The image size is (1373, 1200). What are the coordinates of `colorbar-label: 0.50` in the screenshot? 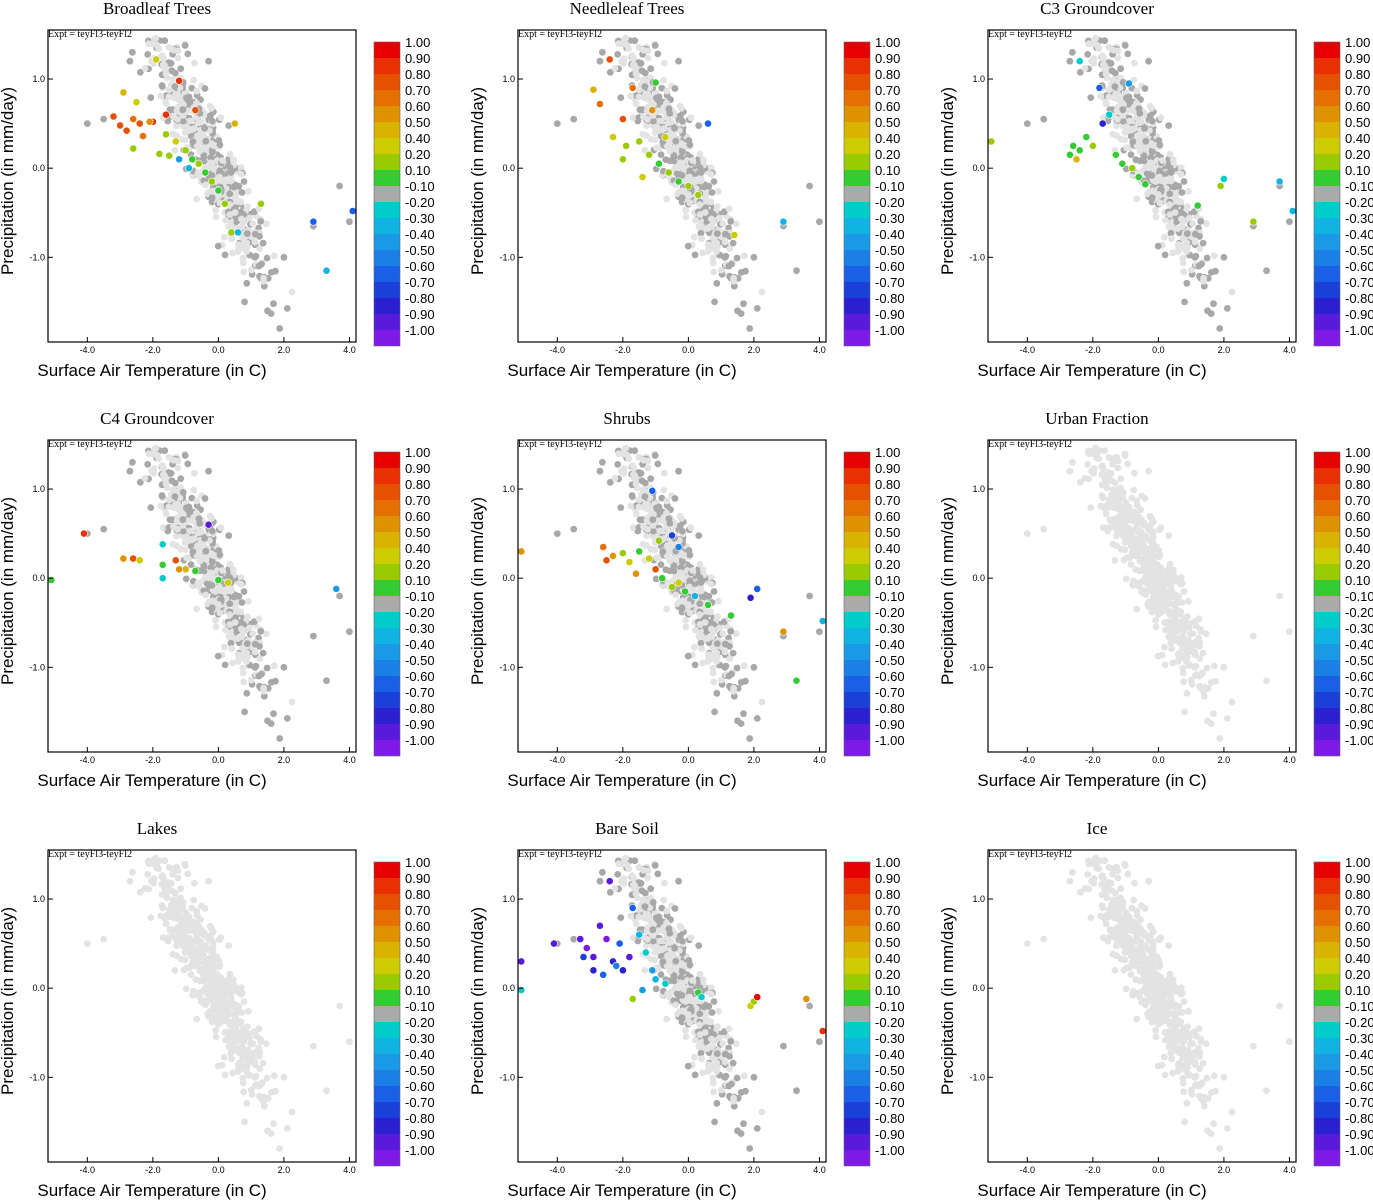 It's located at (1357, 122).